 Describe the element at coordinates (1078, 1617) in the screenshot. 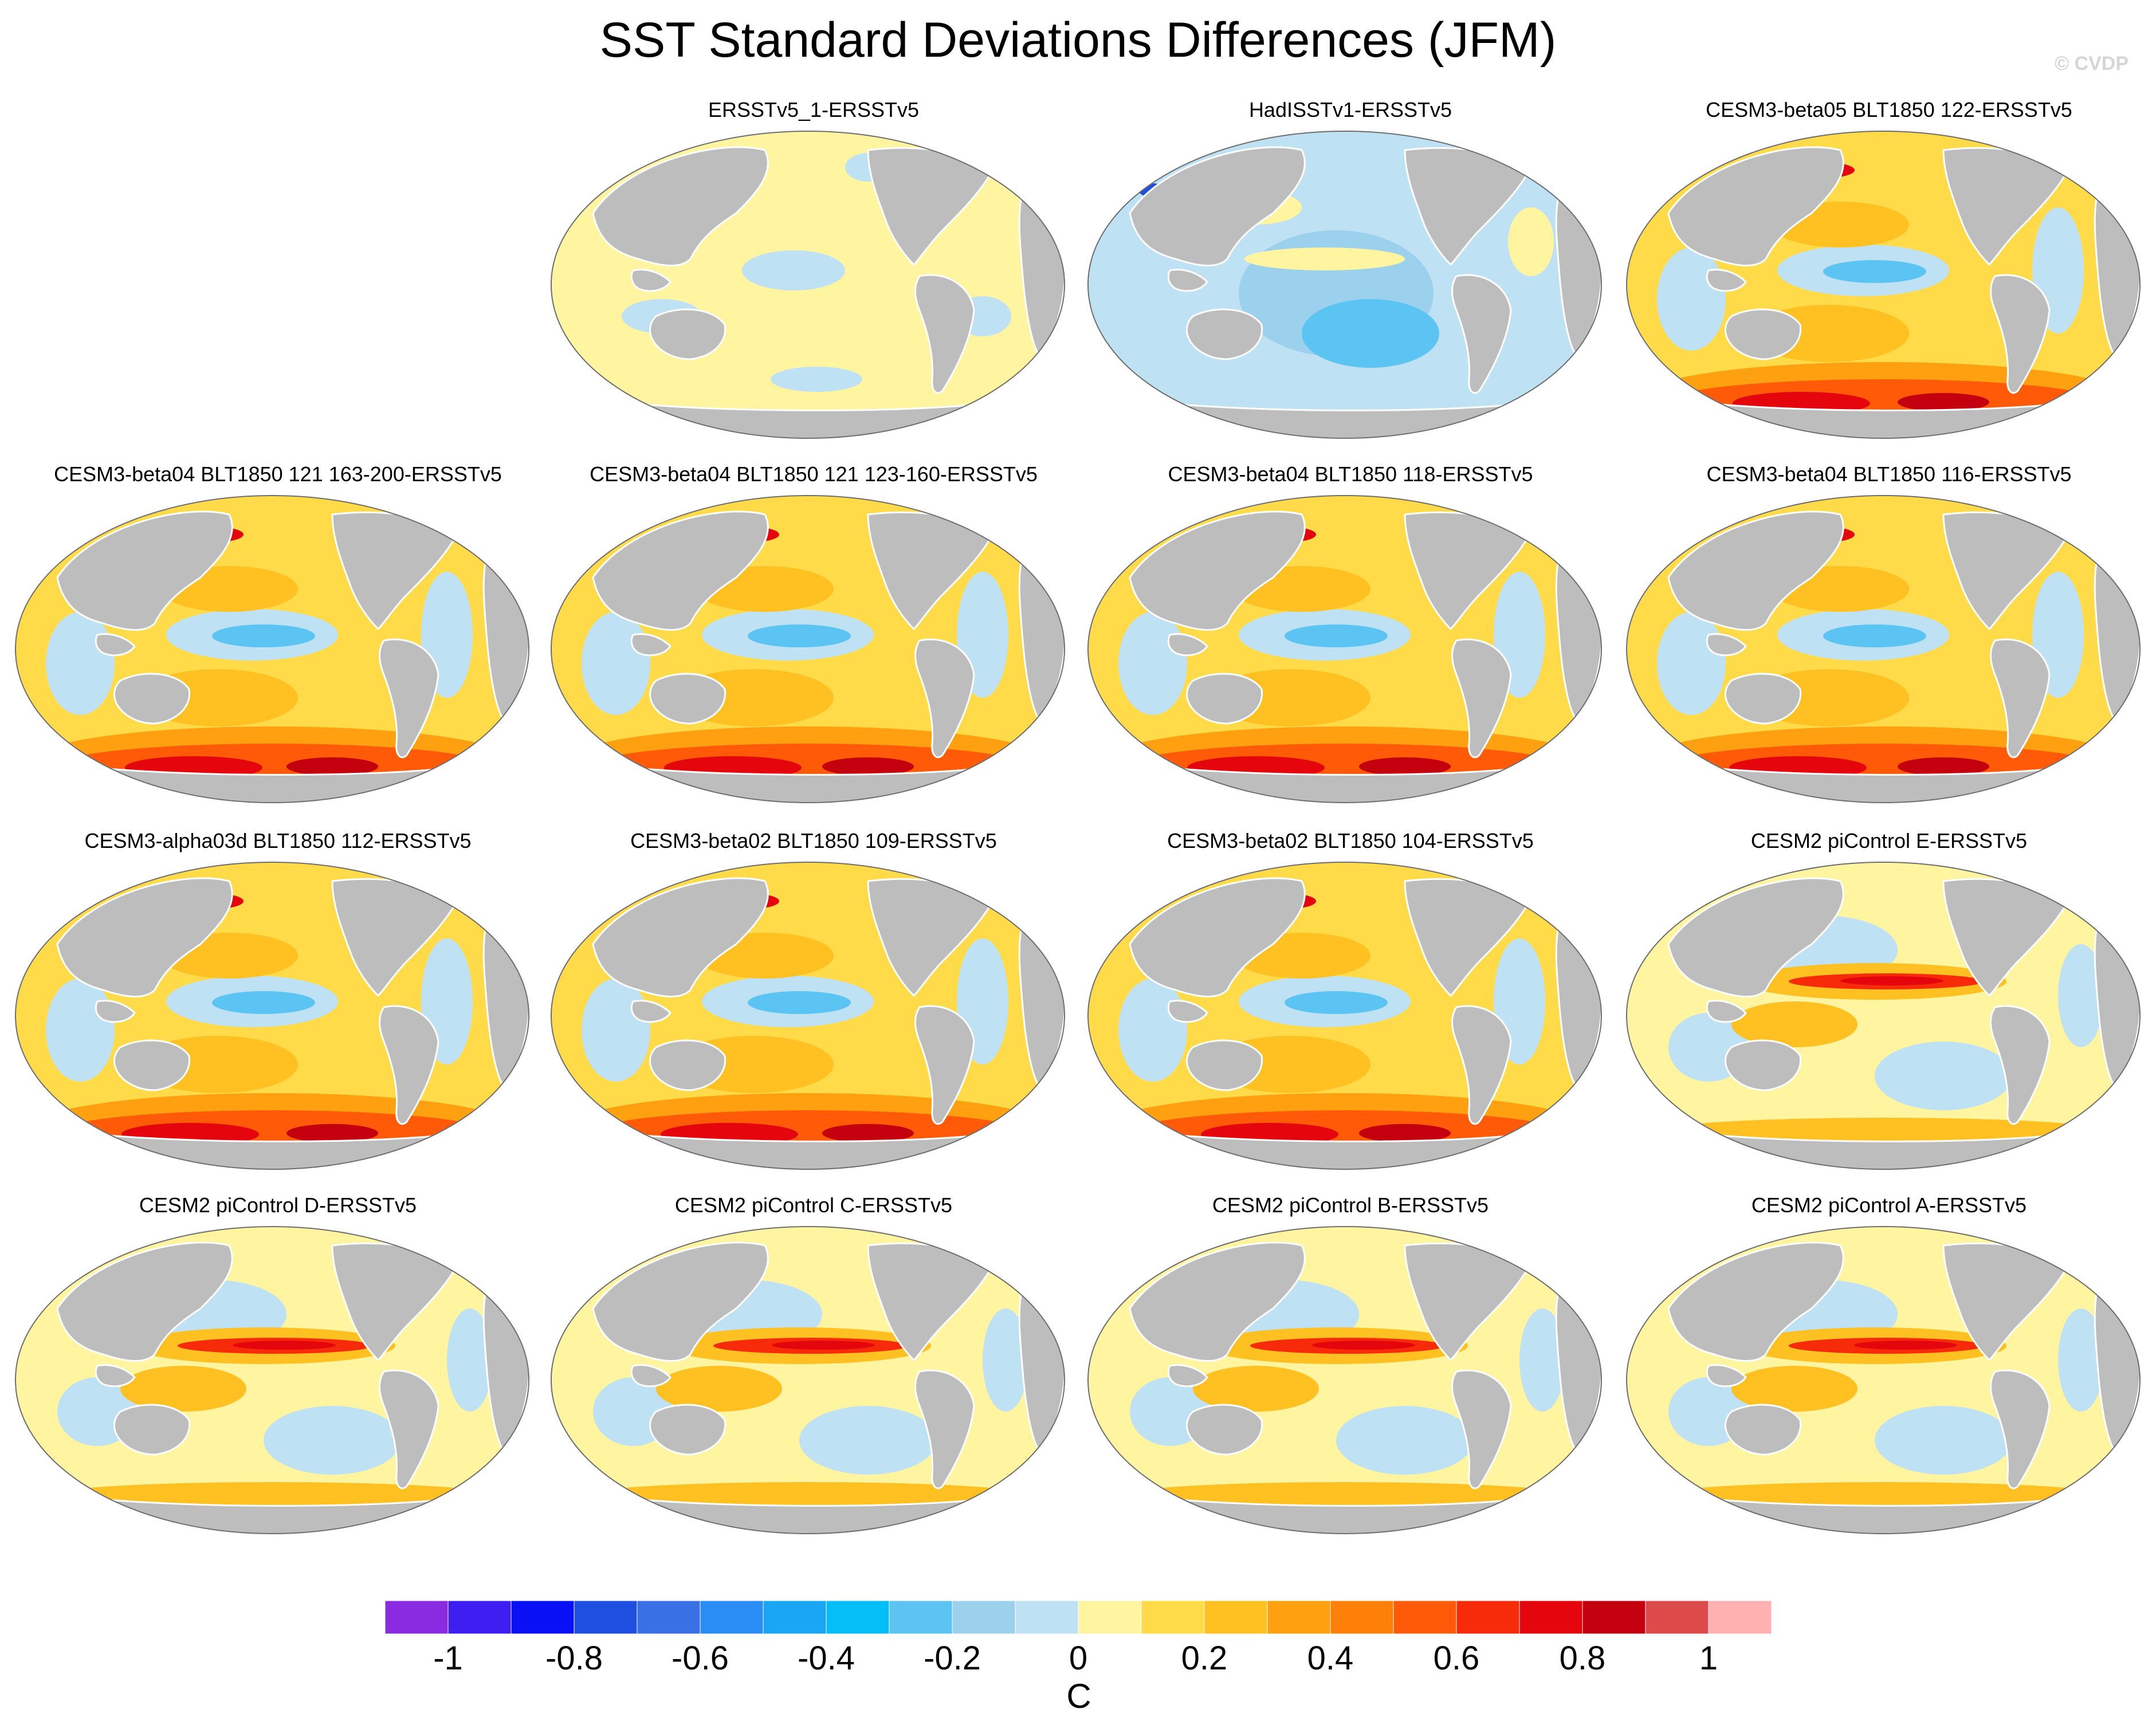

I see `colorbar` at that location.